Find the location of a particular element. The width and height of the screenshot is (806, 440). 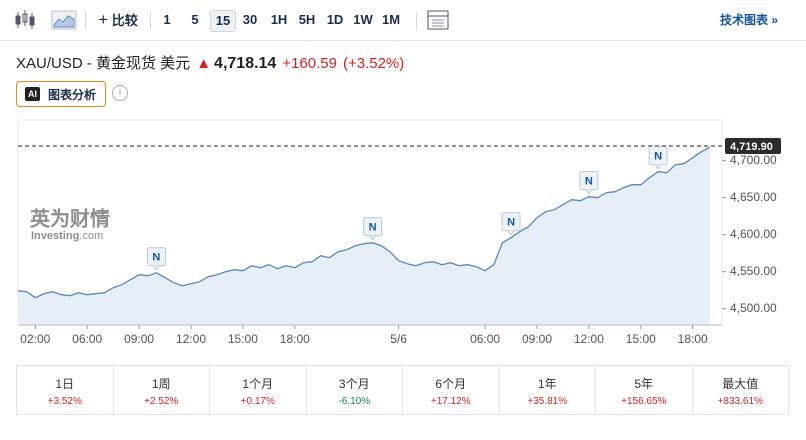

period-cell: 1个月 +0.17% is located at coordinates (258, 390).